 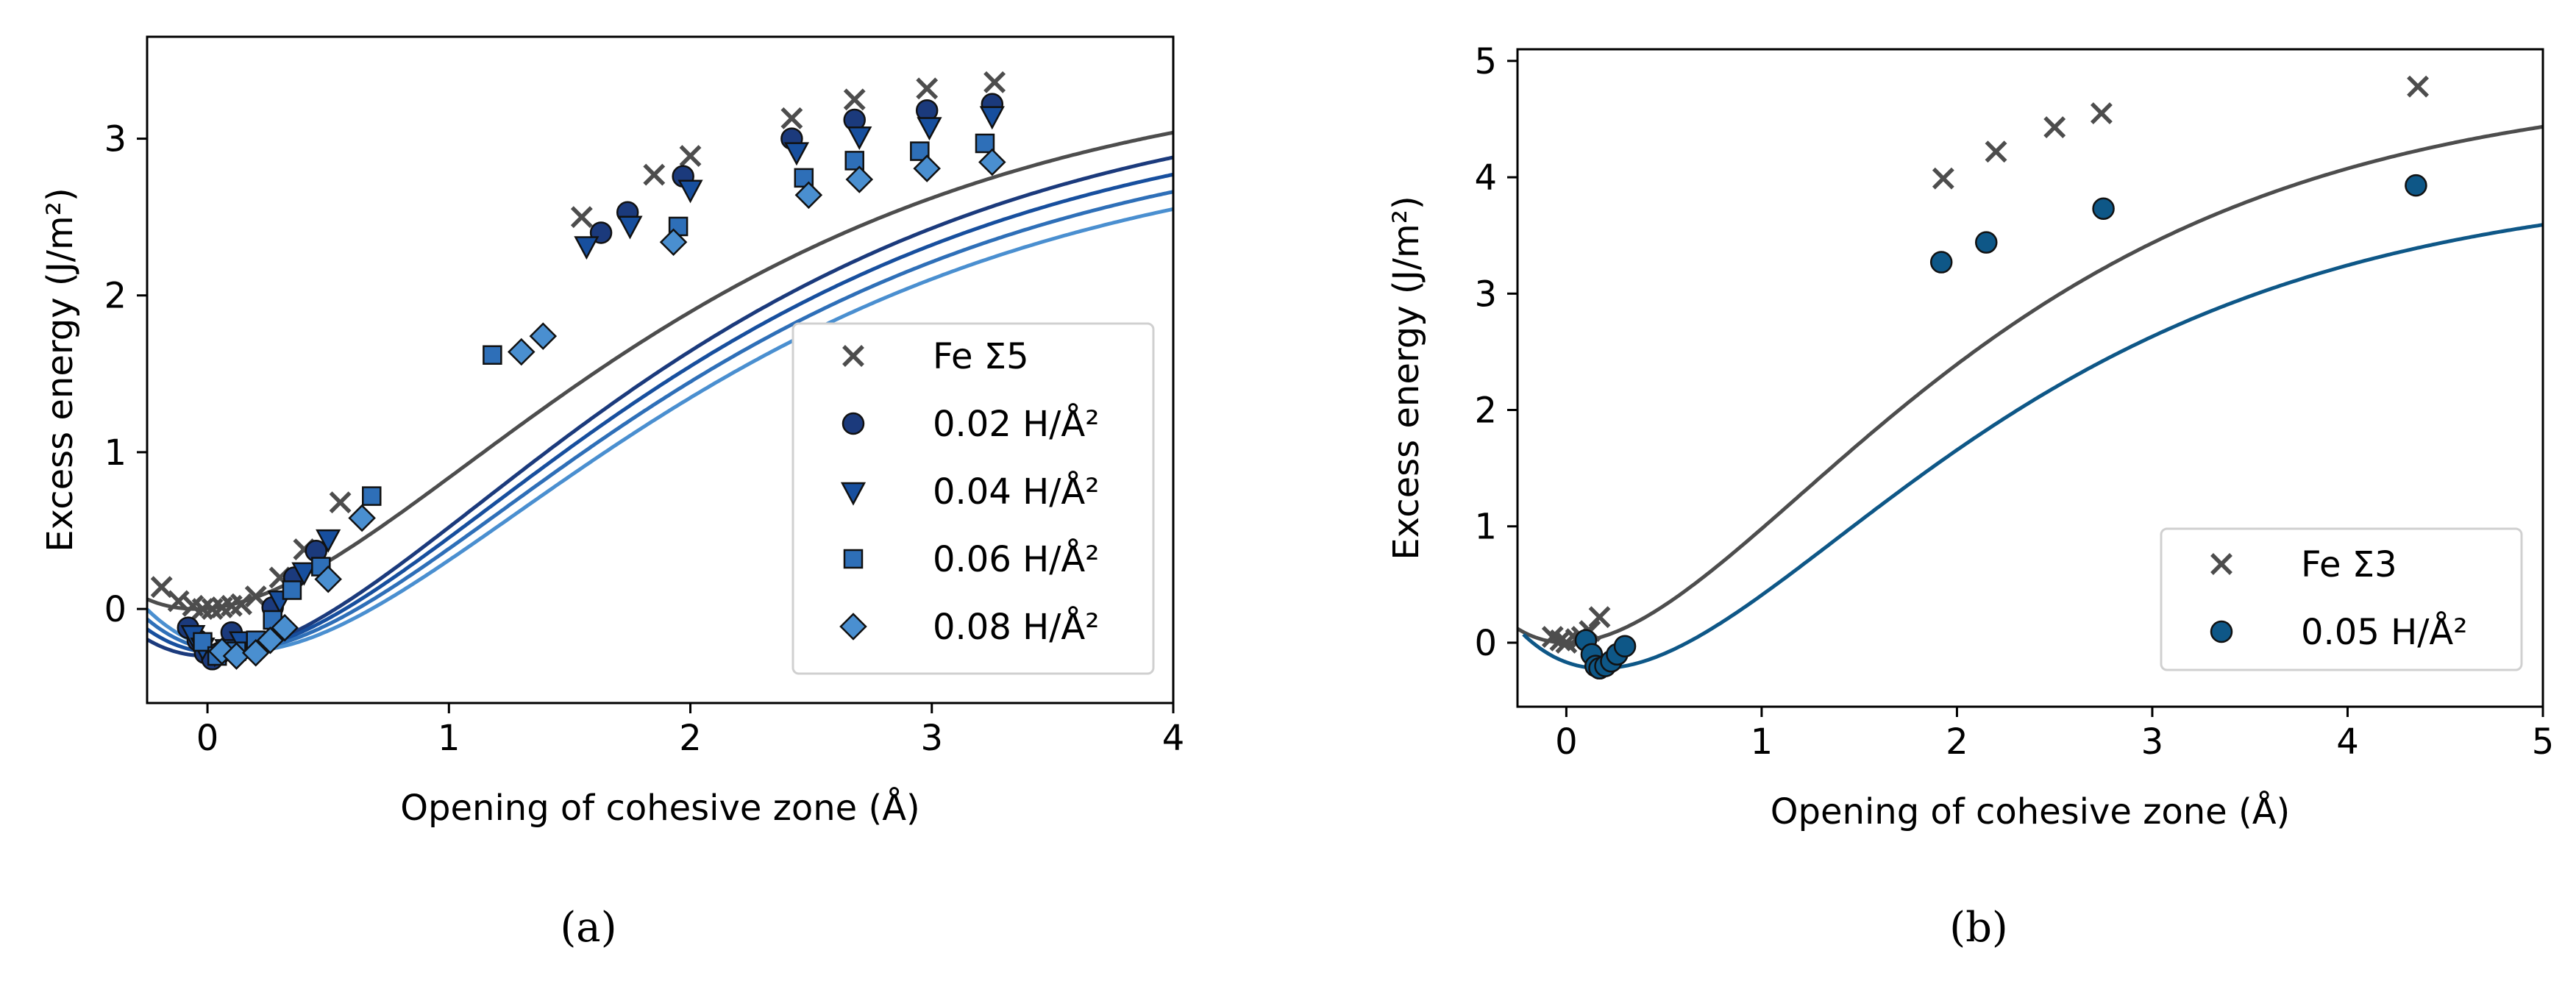 I want to click on legend-label: Fe Σ5, so click(x=981, y=356).